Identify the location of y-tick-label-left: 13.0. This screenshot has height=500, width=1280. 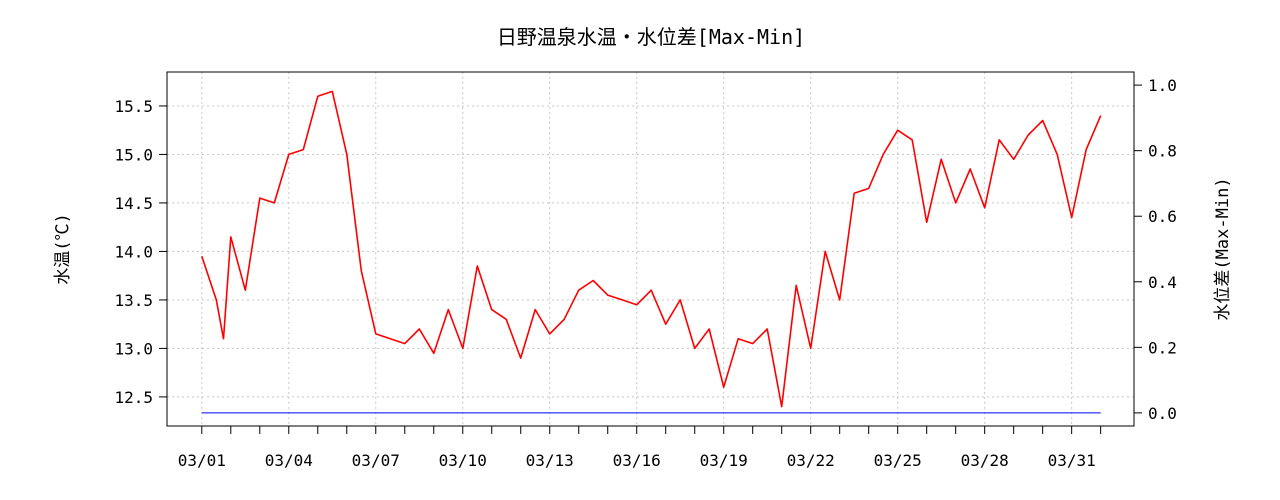
(133, 348).